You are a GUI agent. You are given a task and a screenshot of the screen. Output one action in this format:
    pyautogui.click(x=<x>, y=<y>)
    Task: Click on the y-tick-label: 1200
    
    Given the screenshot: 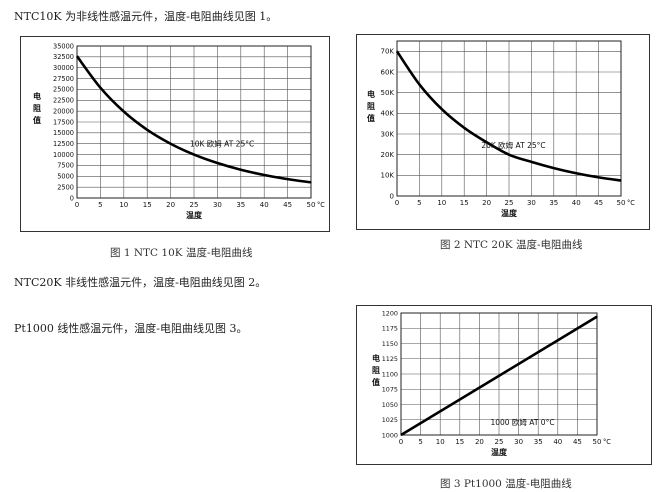 What is the action you would take?
    pyautogui.click(x=390, y=313)
    